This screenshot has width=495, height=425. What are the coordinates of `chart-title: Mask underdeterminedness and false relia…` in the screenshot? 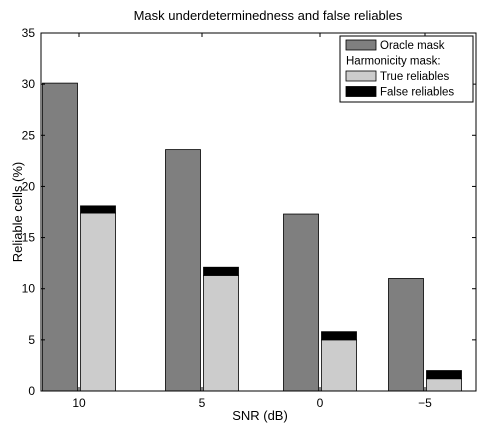 It's located at (268, 15).